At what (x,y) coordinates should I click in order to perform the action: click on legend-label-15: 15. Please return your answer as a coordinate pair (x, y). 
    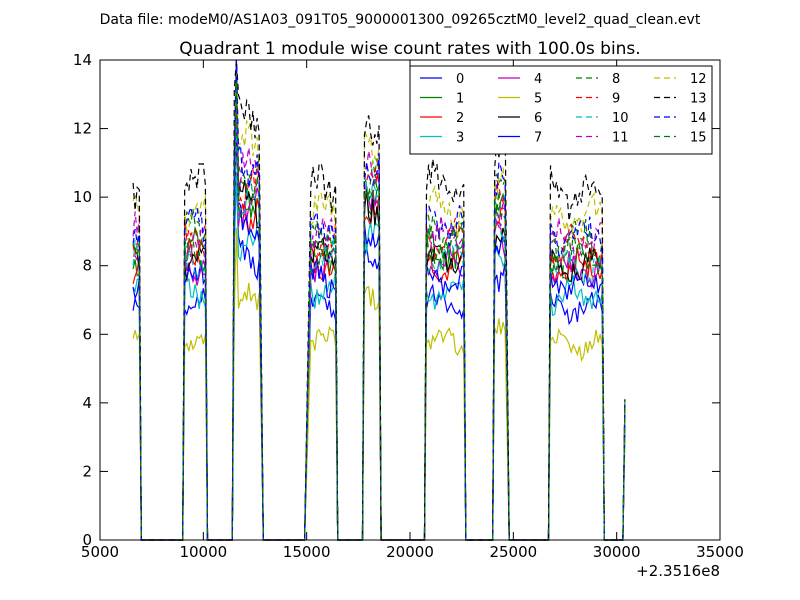
    Looking at the image, I should click on (698, 138).